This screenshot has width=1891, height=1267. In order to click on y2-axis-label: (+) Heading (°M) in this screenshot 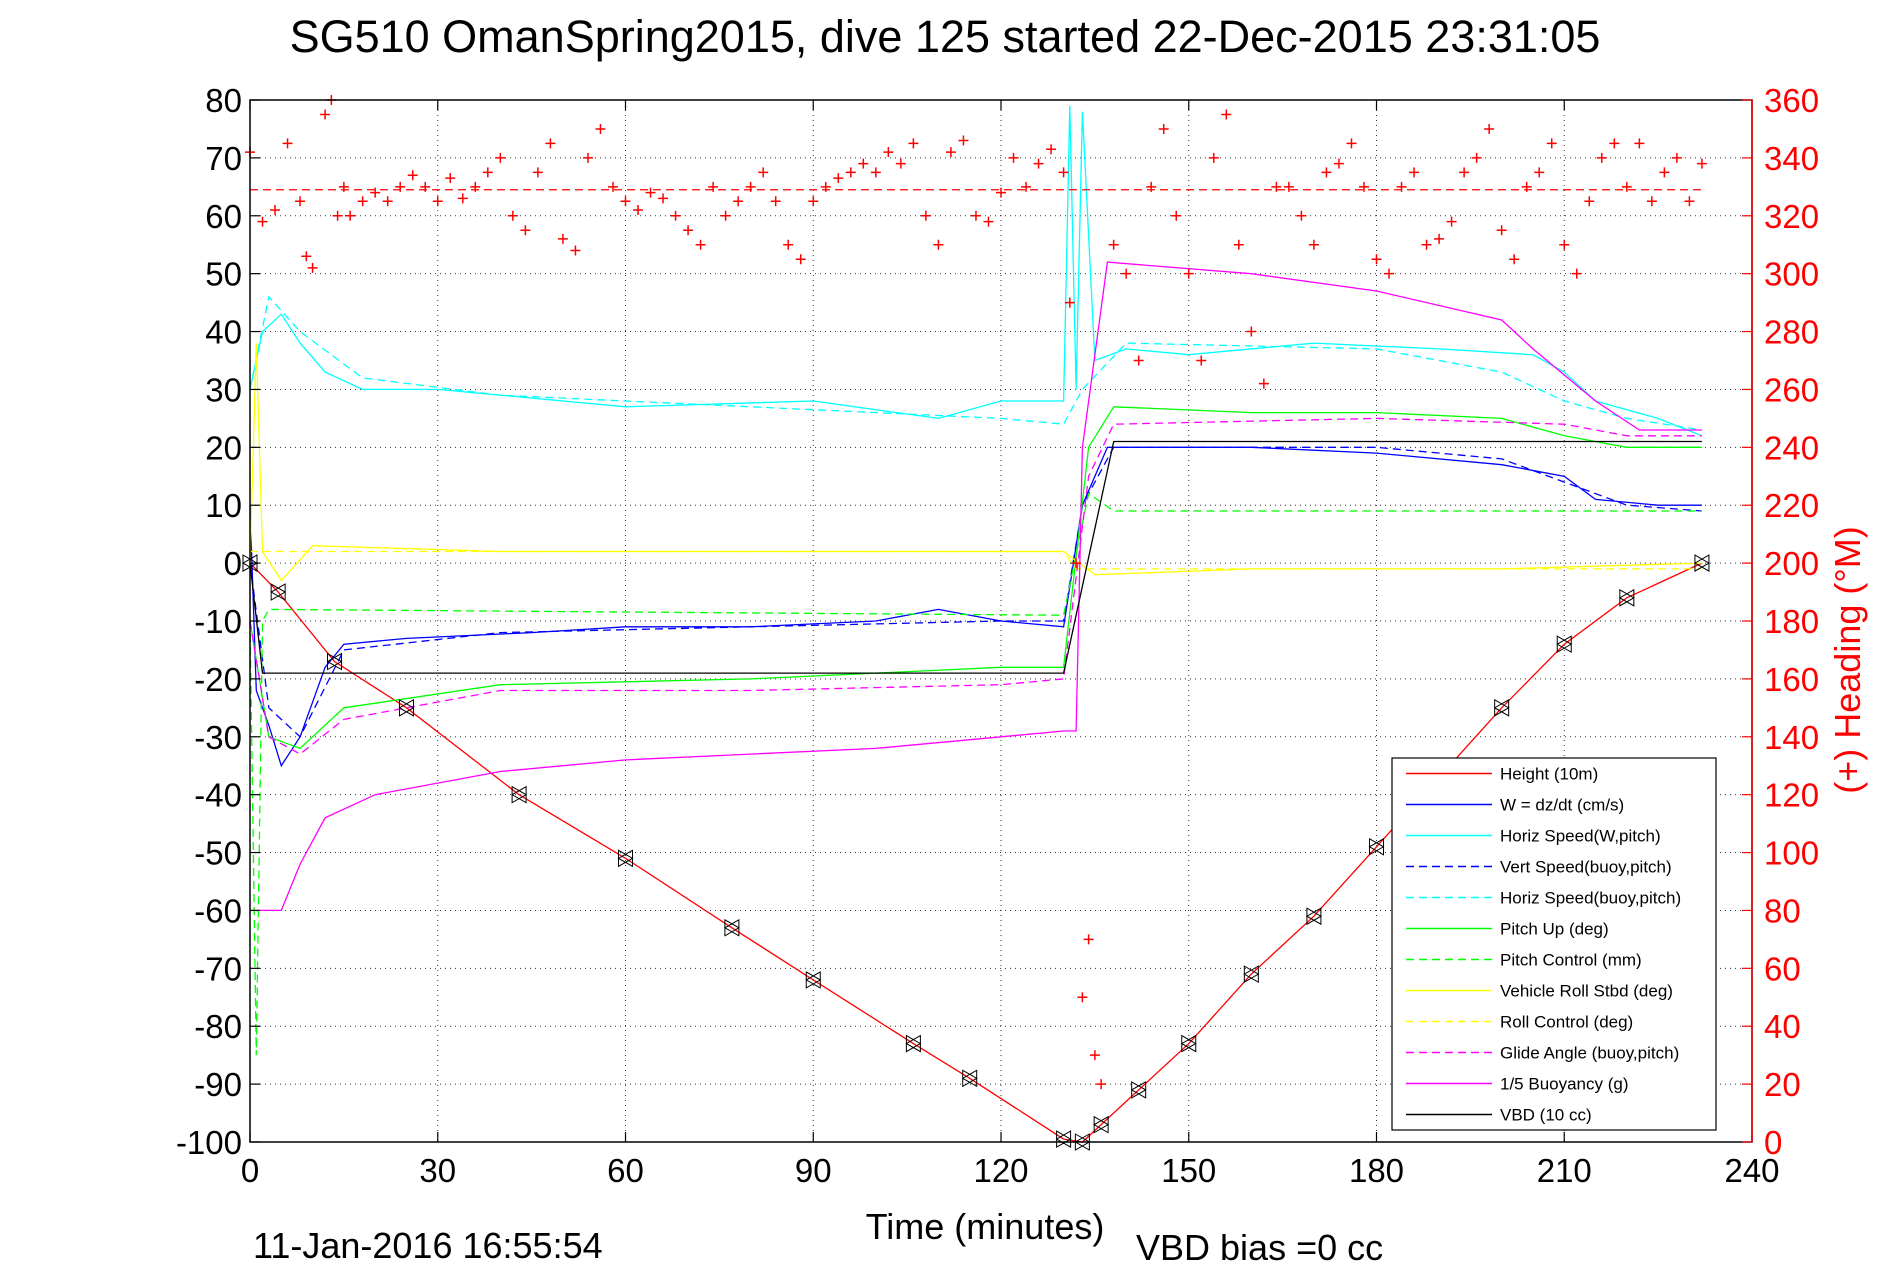, I will do `click(1847, 659)`.